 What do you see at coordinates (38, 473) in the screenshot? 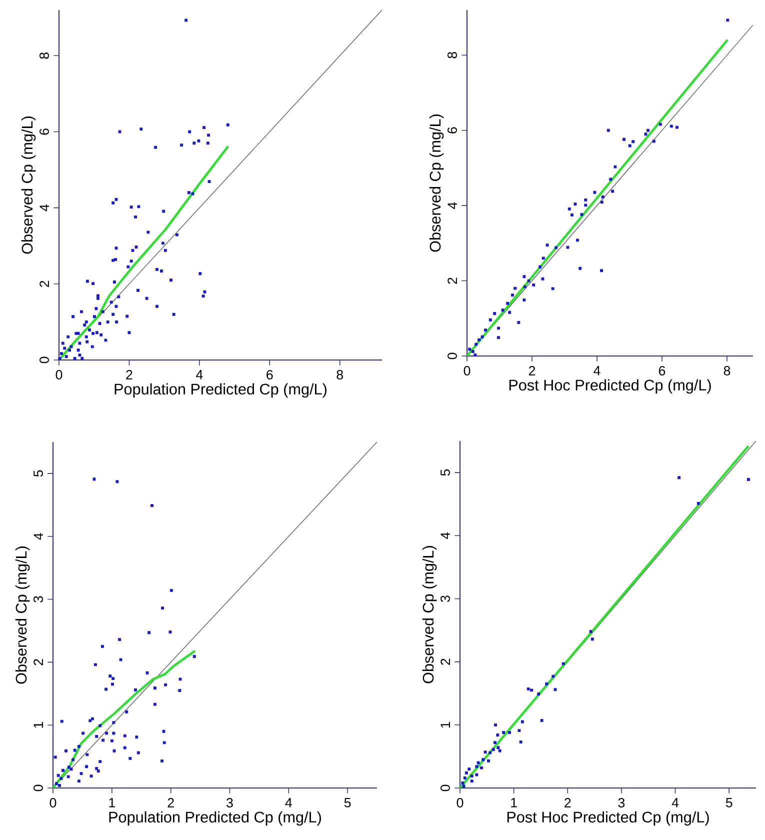
I see `y-tick-label: 5` at bounding box center [38, 473].